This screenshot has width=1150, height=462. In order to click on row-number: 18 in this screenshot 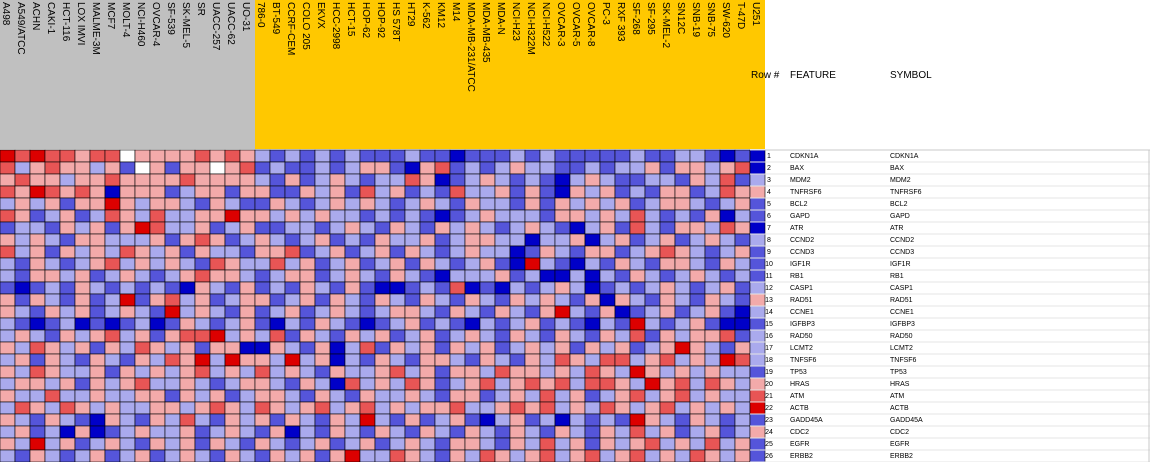, I will do `click(769, 360)`.